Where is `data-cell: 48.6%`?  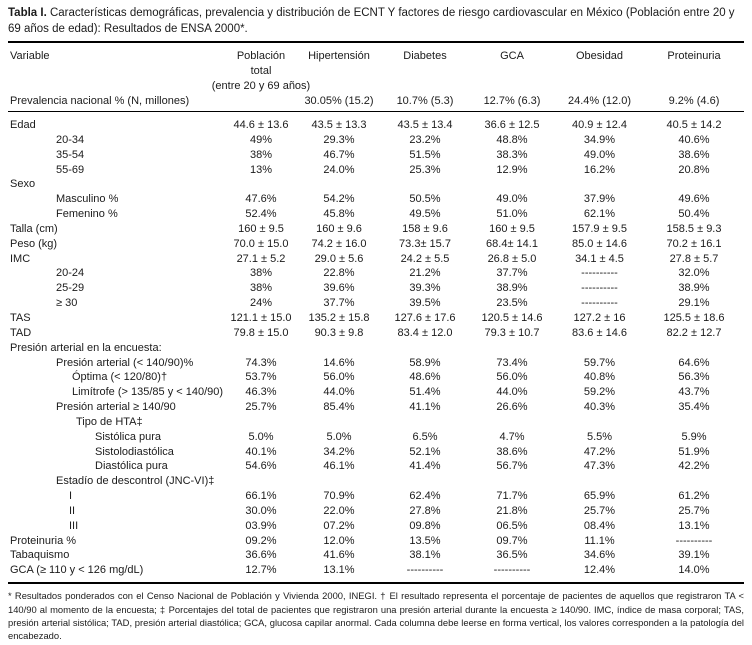
data-cell: 48.6% is located at coordinates (425, 377).